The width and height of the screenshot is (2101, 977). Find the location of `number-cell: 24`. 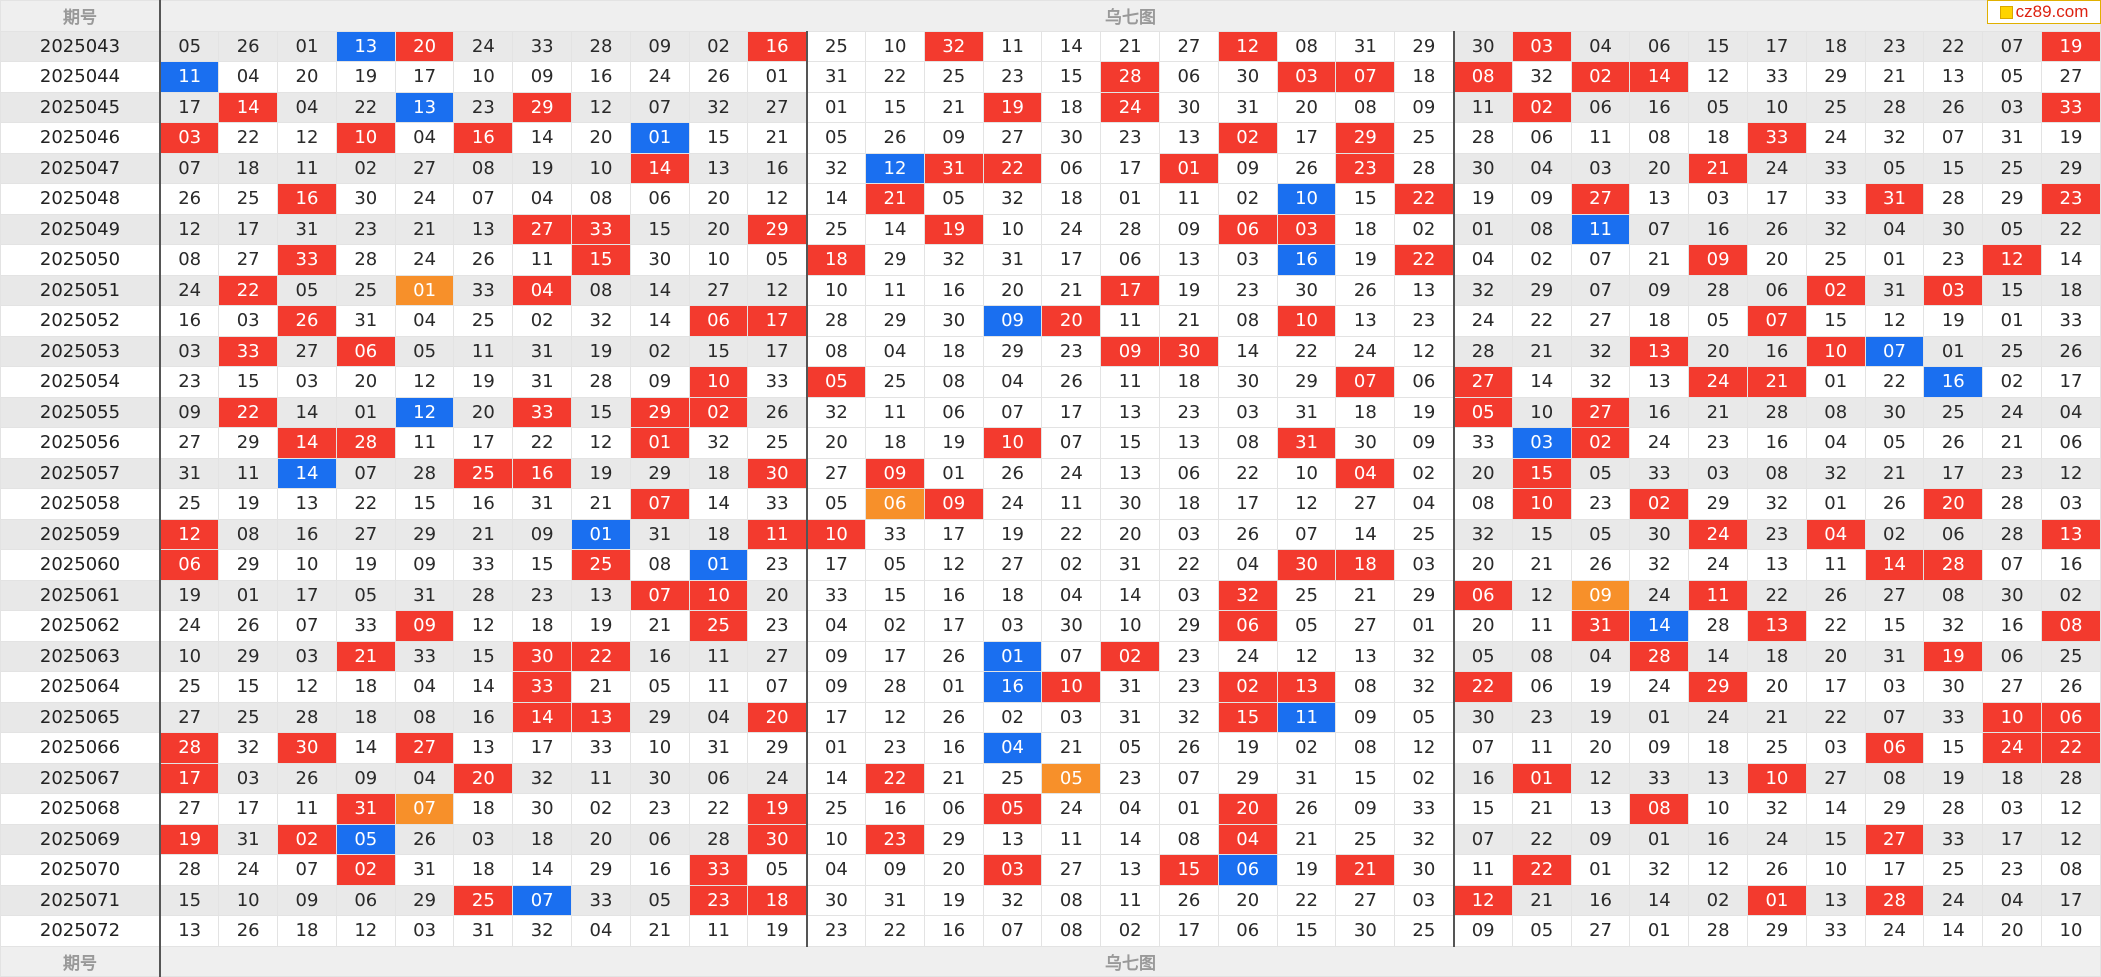

number-cell: 24 is located at coordinates (1777, 839).